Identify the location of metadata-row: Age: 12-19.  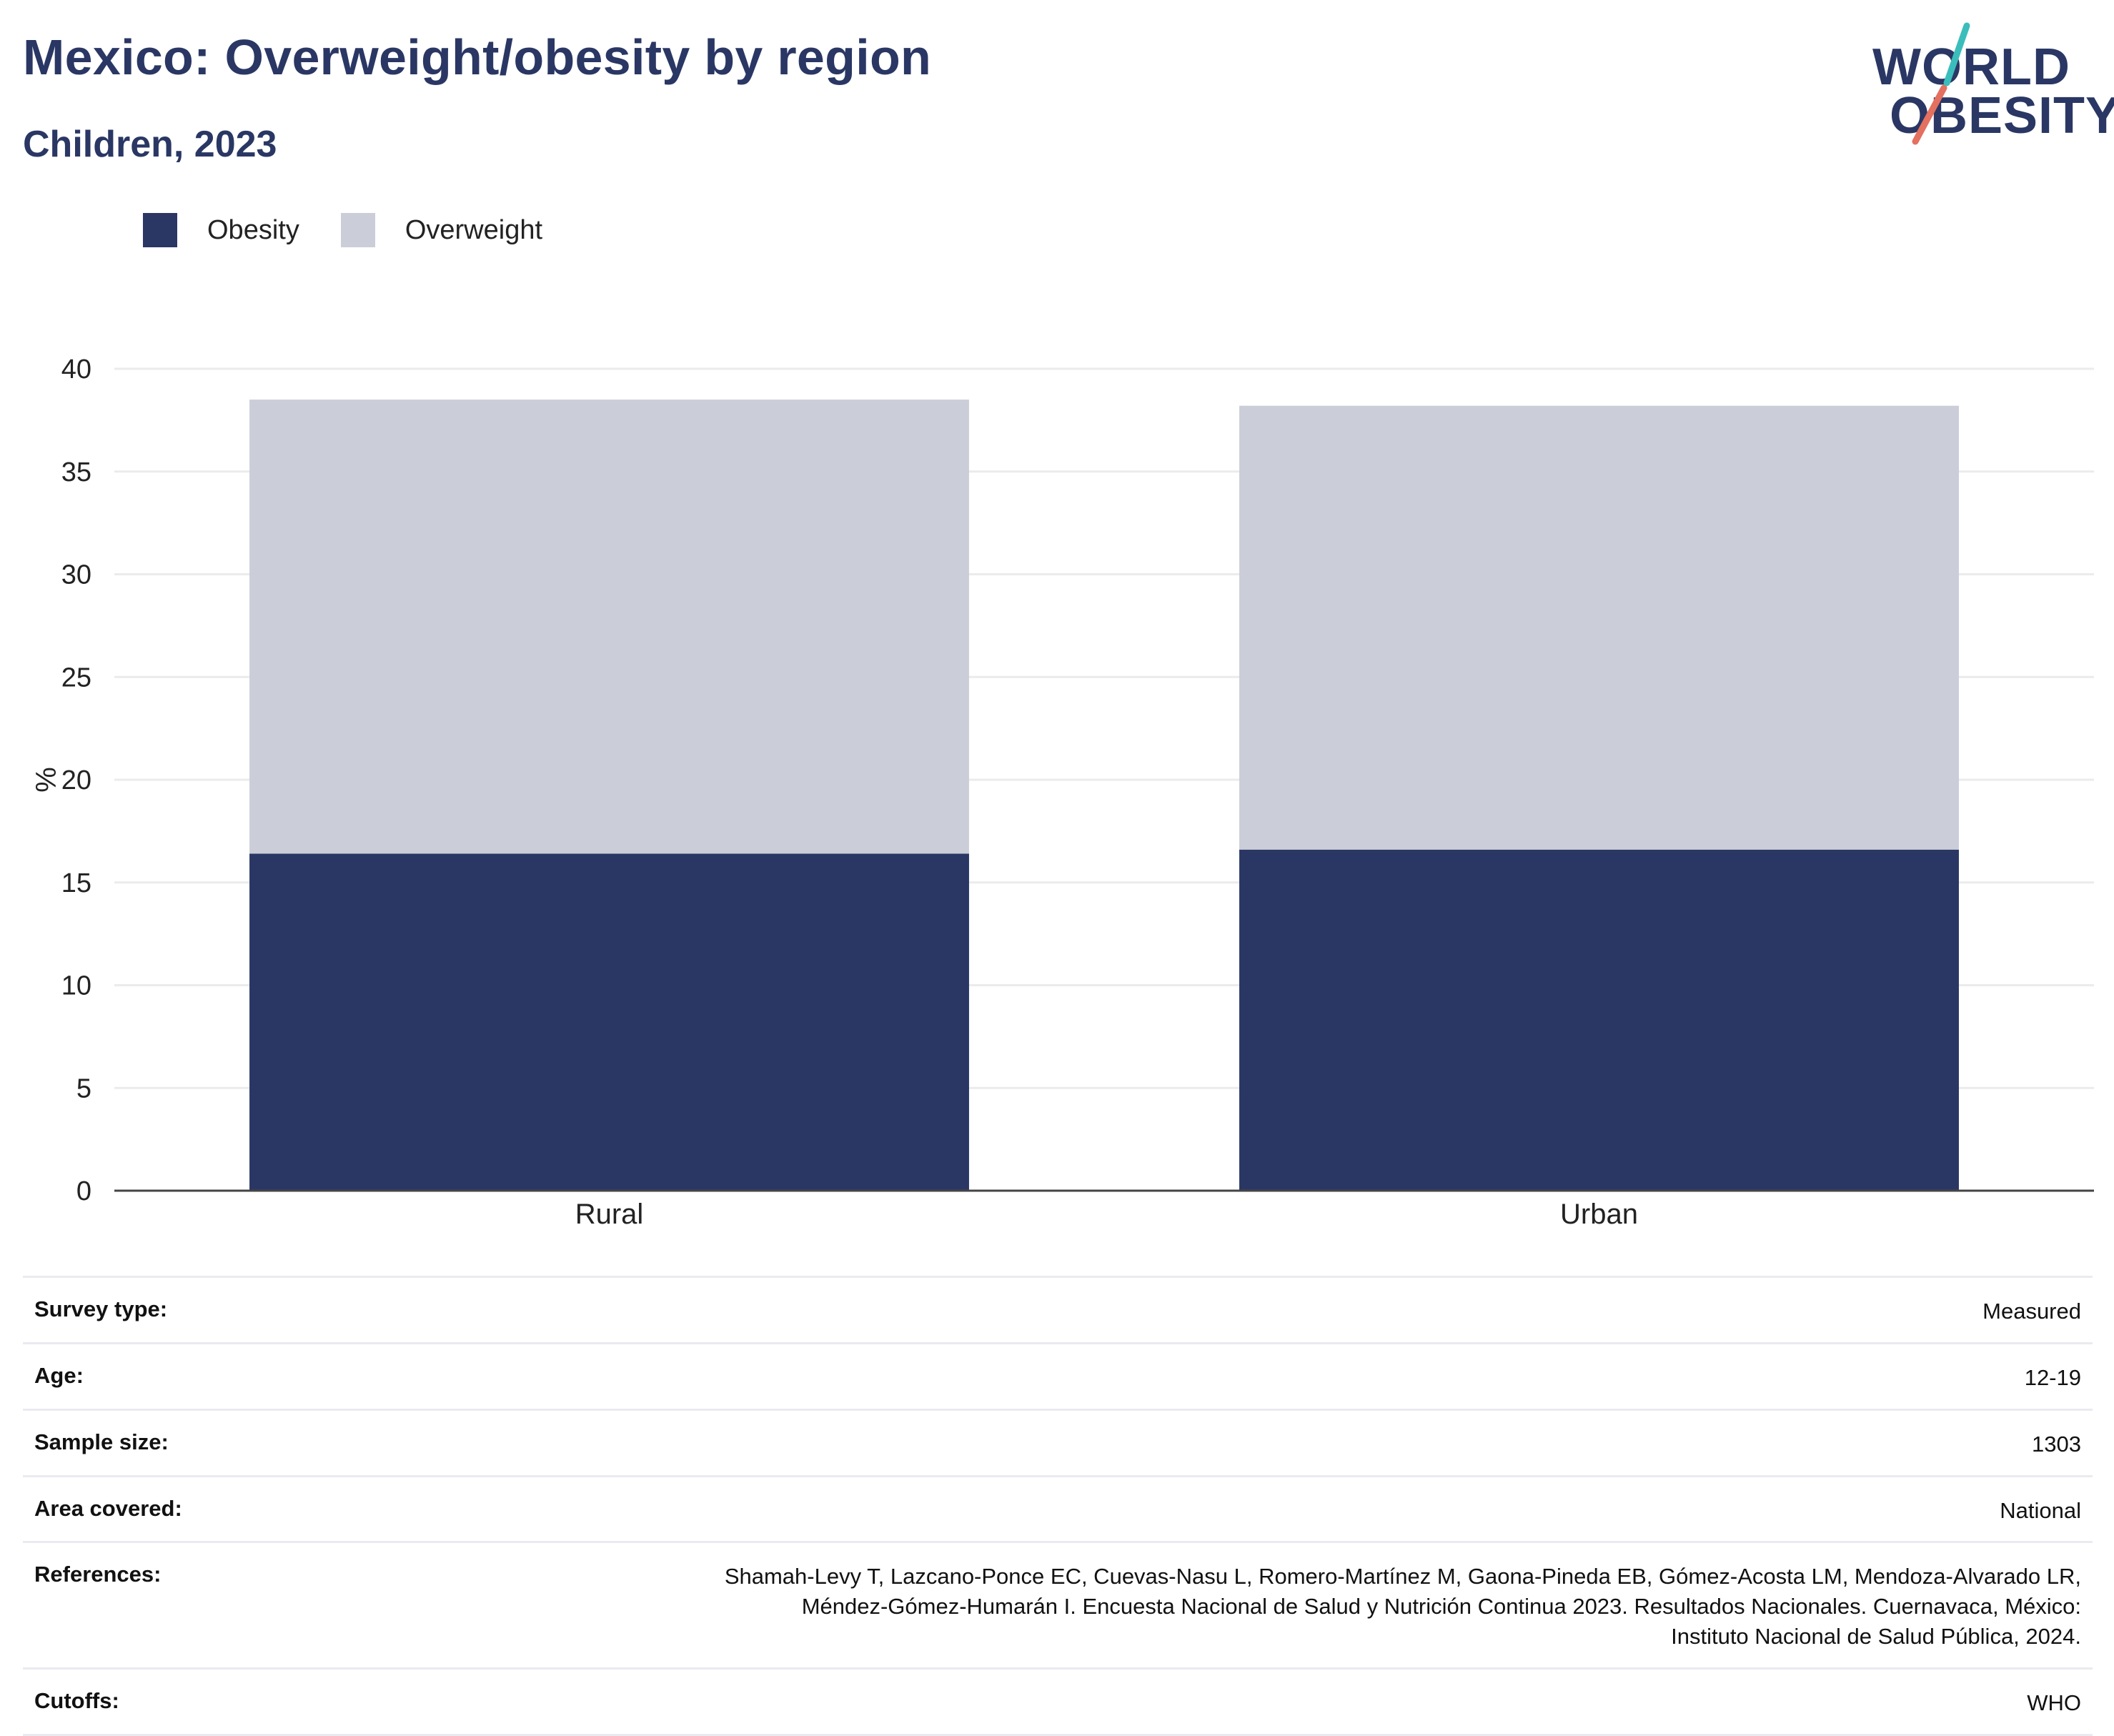
(1058, 1375).